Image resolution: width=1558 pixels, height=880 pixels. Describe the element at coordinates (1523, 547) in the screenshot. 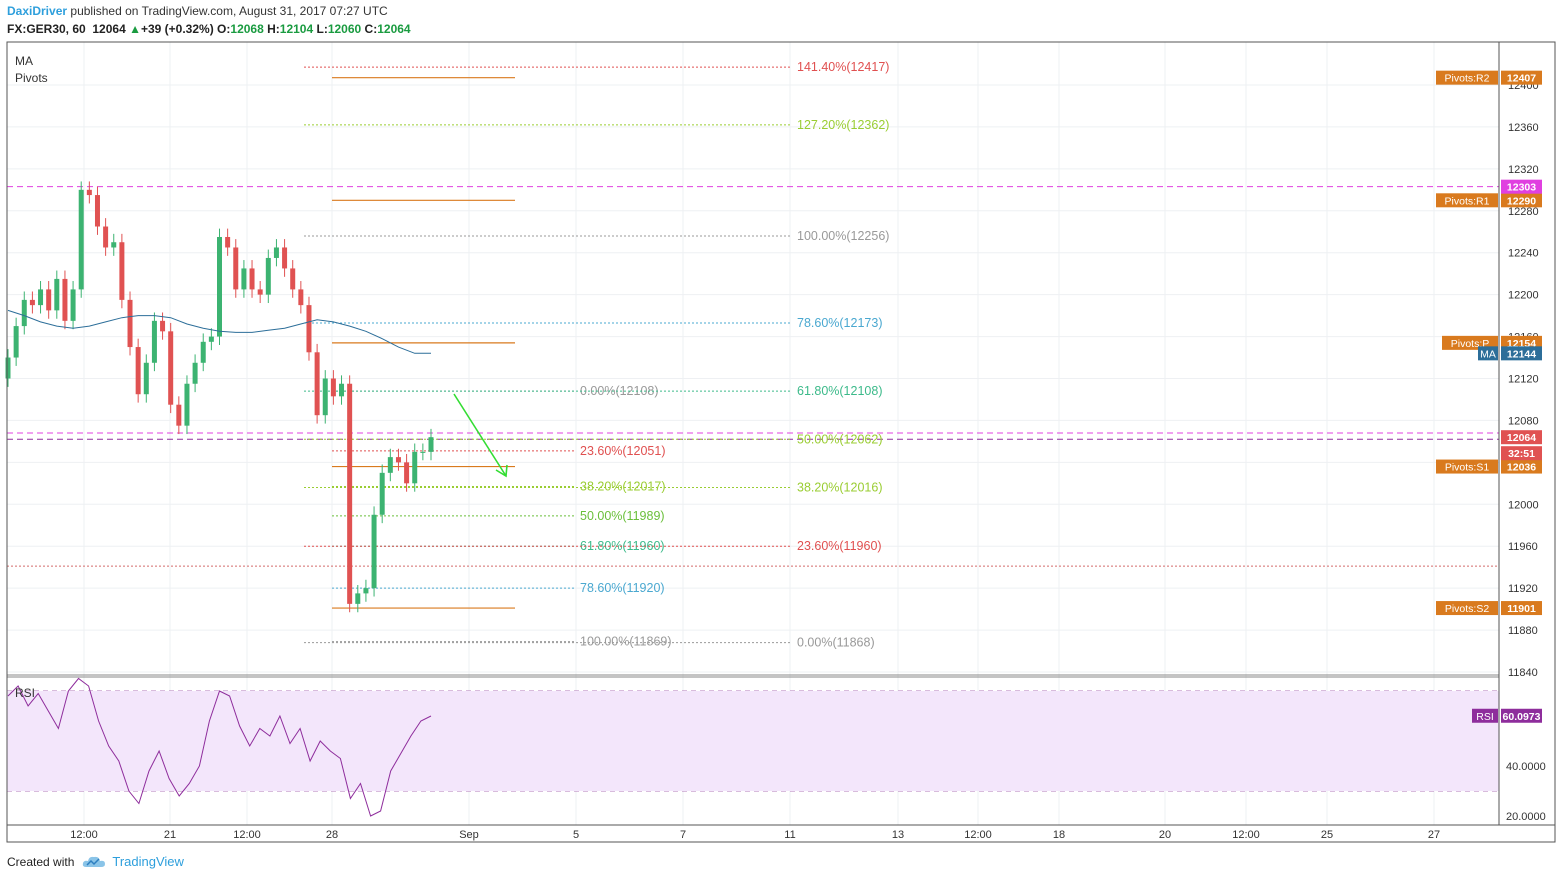

I see `price-tick-label: 11960` at that location.